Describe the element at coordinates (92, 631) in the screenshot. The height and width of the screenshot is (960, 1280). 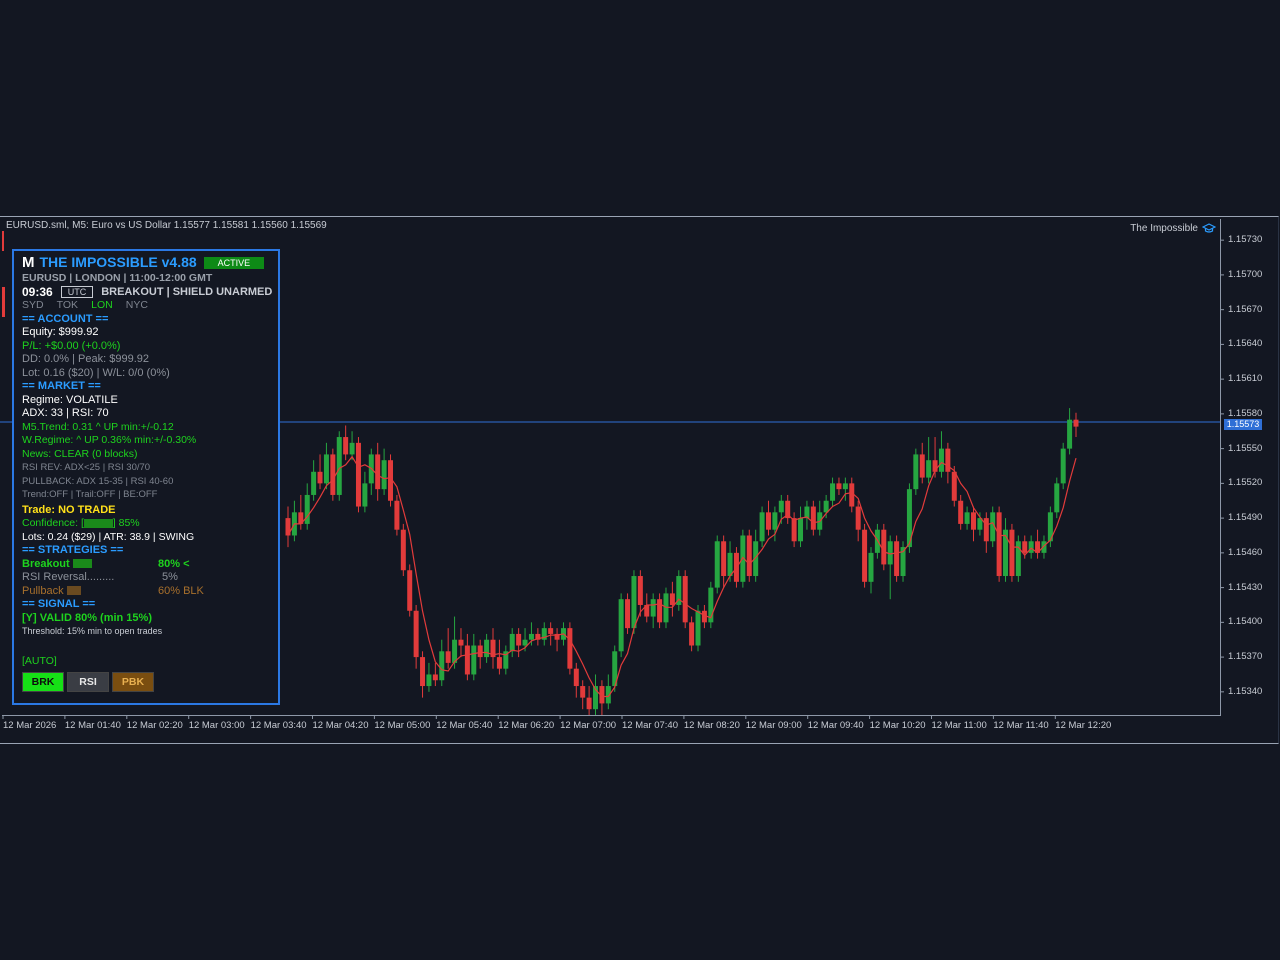
I see `threshold-note: Threshold: 15% min to open trades` at that location.